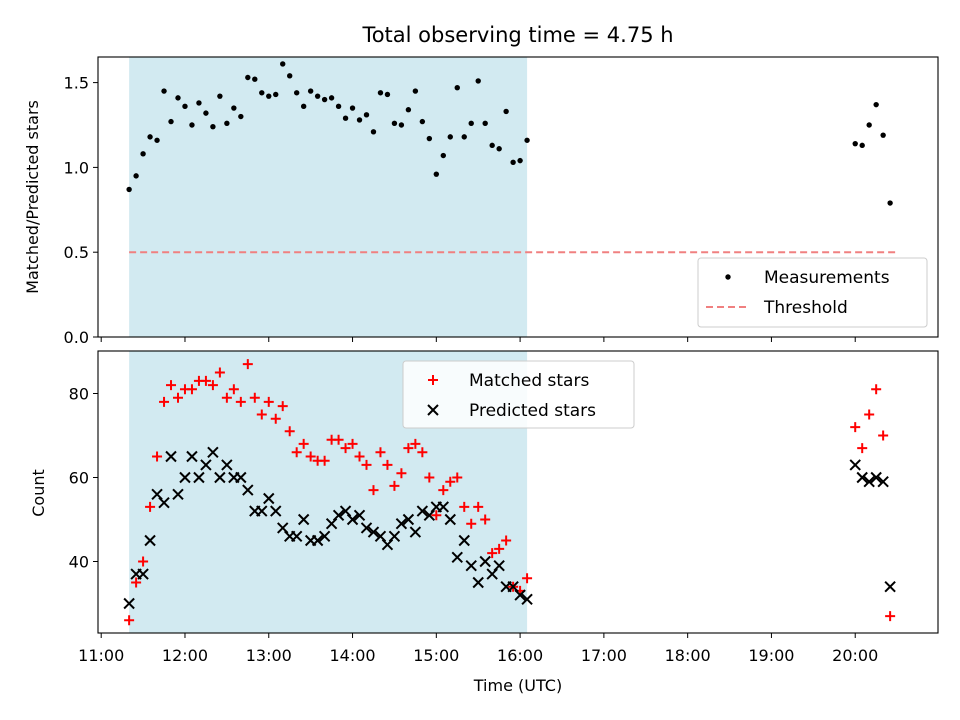  What do you see at coordinates (688, 655) in the screenshot?
I see `x-tick-label: 18:00` at bounding box center [688, 655].